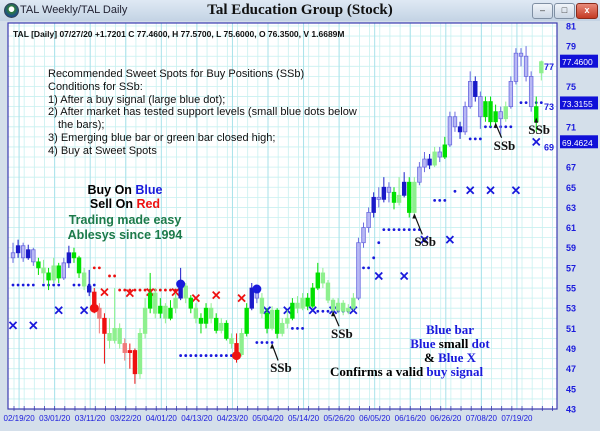 This screenshot has width=600, height=431. What do you see at coordinates (571, 127) in the screenshot?
I see `y-tick-label: 71` at bounding box center [571, 127].